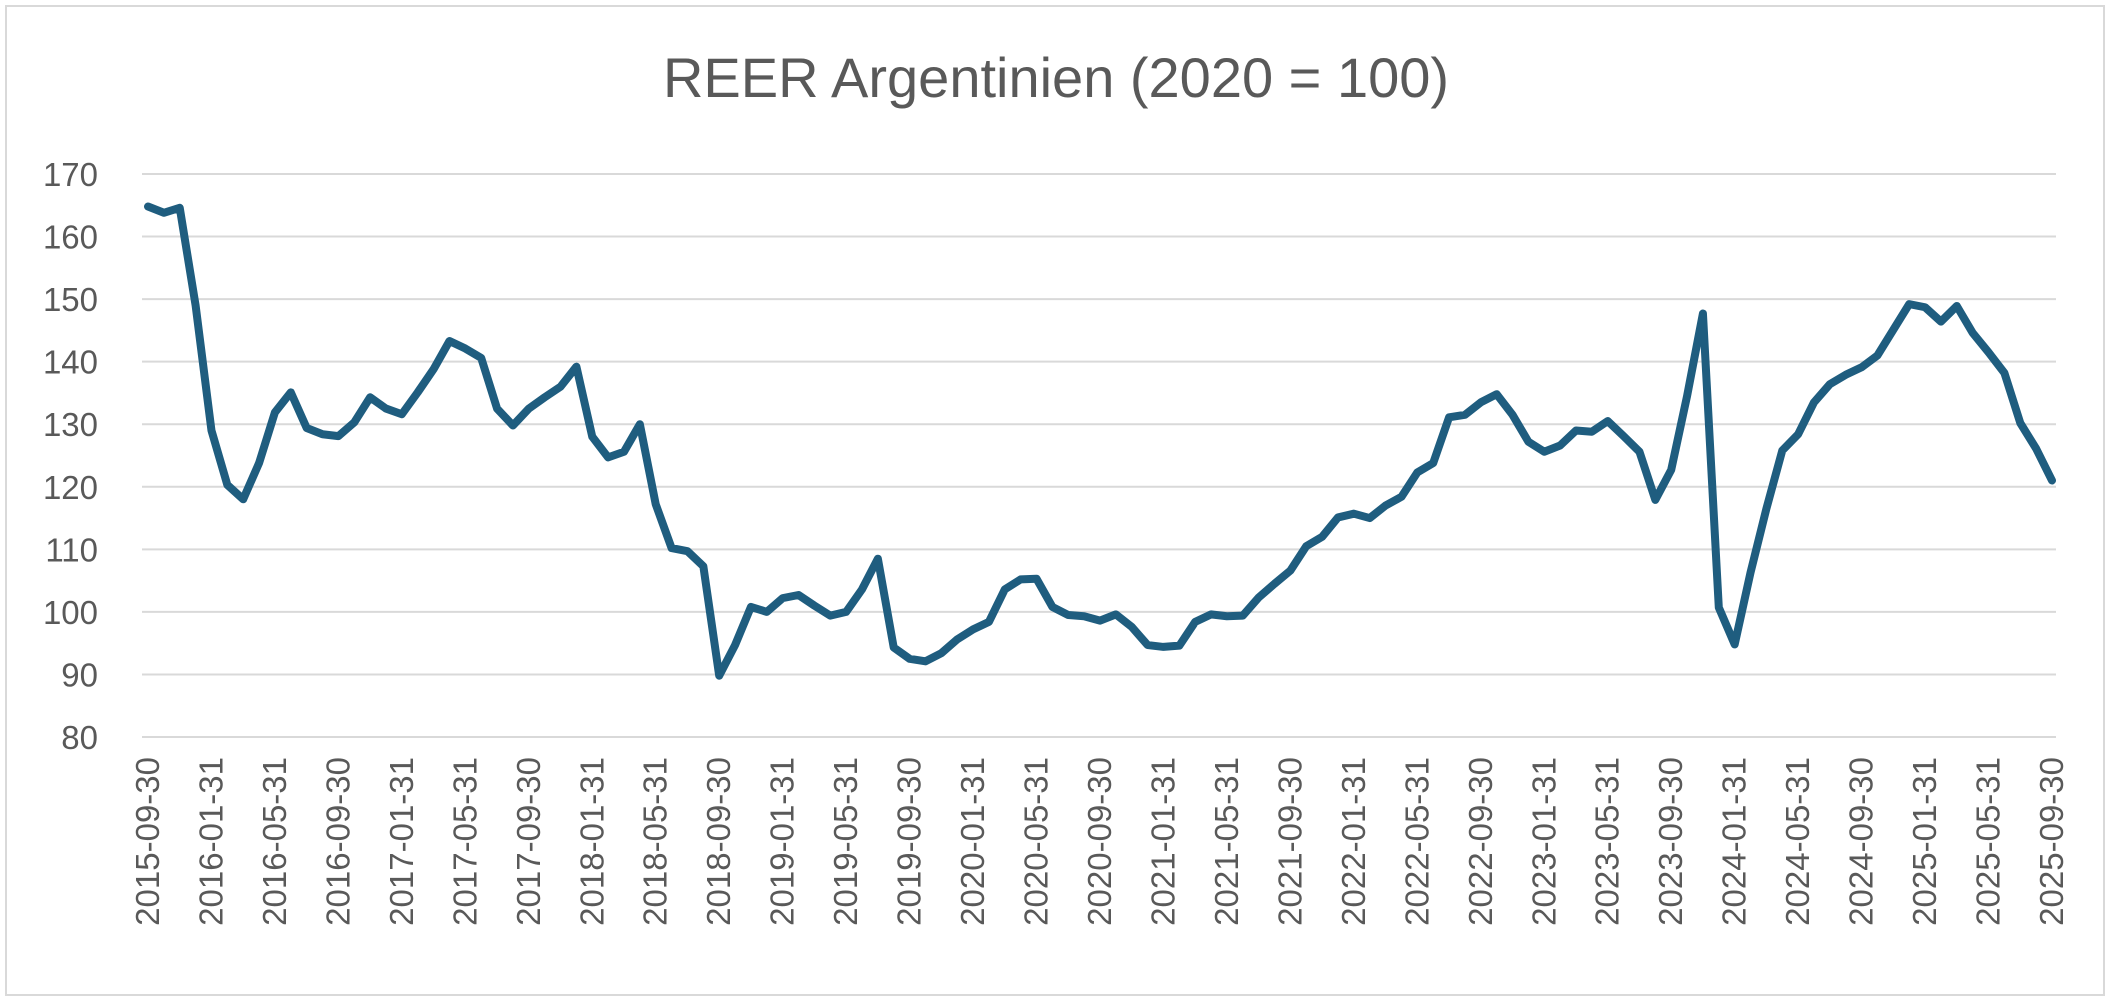 The width and height of the screenshot is (2112, 1003). I want to click on y-tick-label: 170, so click(70, 174).